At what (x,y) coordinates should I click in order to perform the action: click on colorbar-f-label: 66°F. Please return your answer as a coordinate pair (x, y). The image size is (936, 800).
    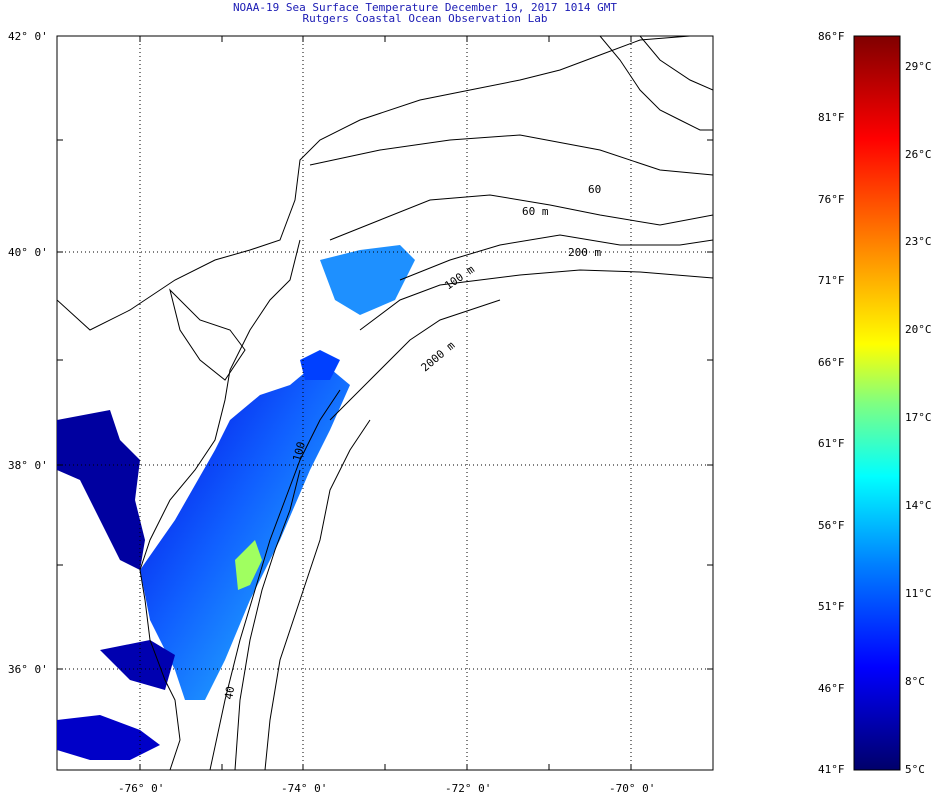
    Looking at the image, I should click on (831, 362).